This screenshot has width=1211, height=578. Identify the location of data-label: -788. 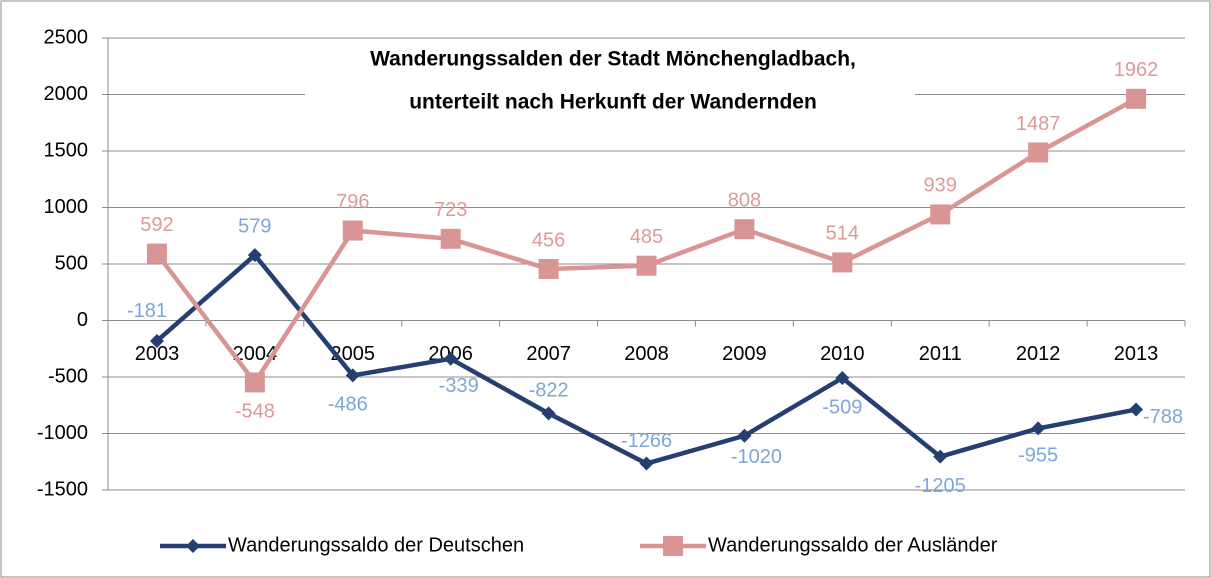
(1163, 417).